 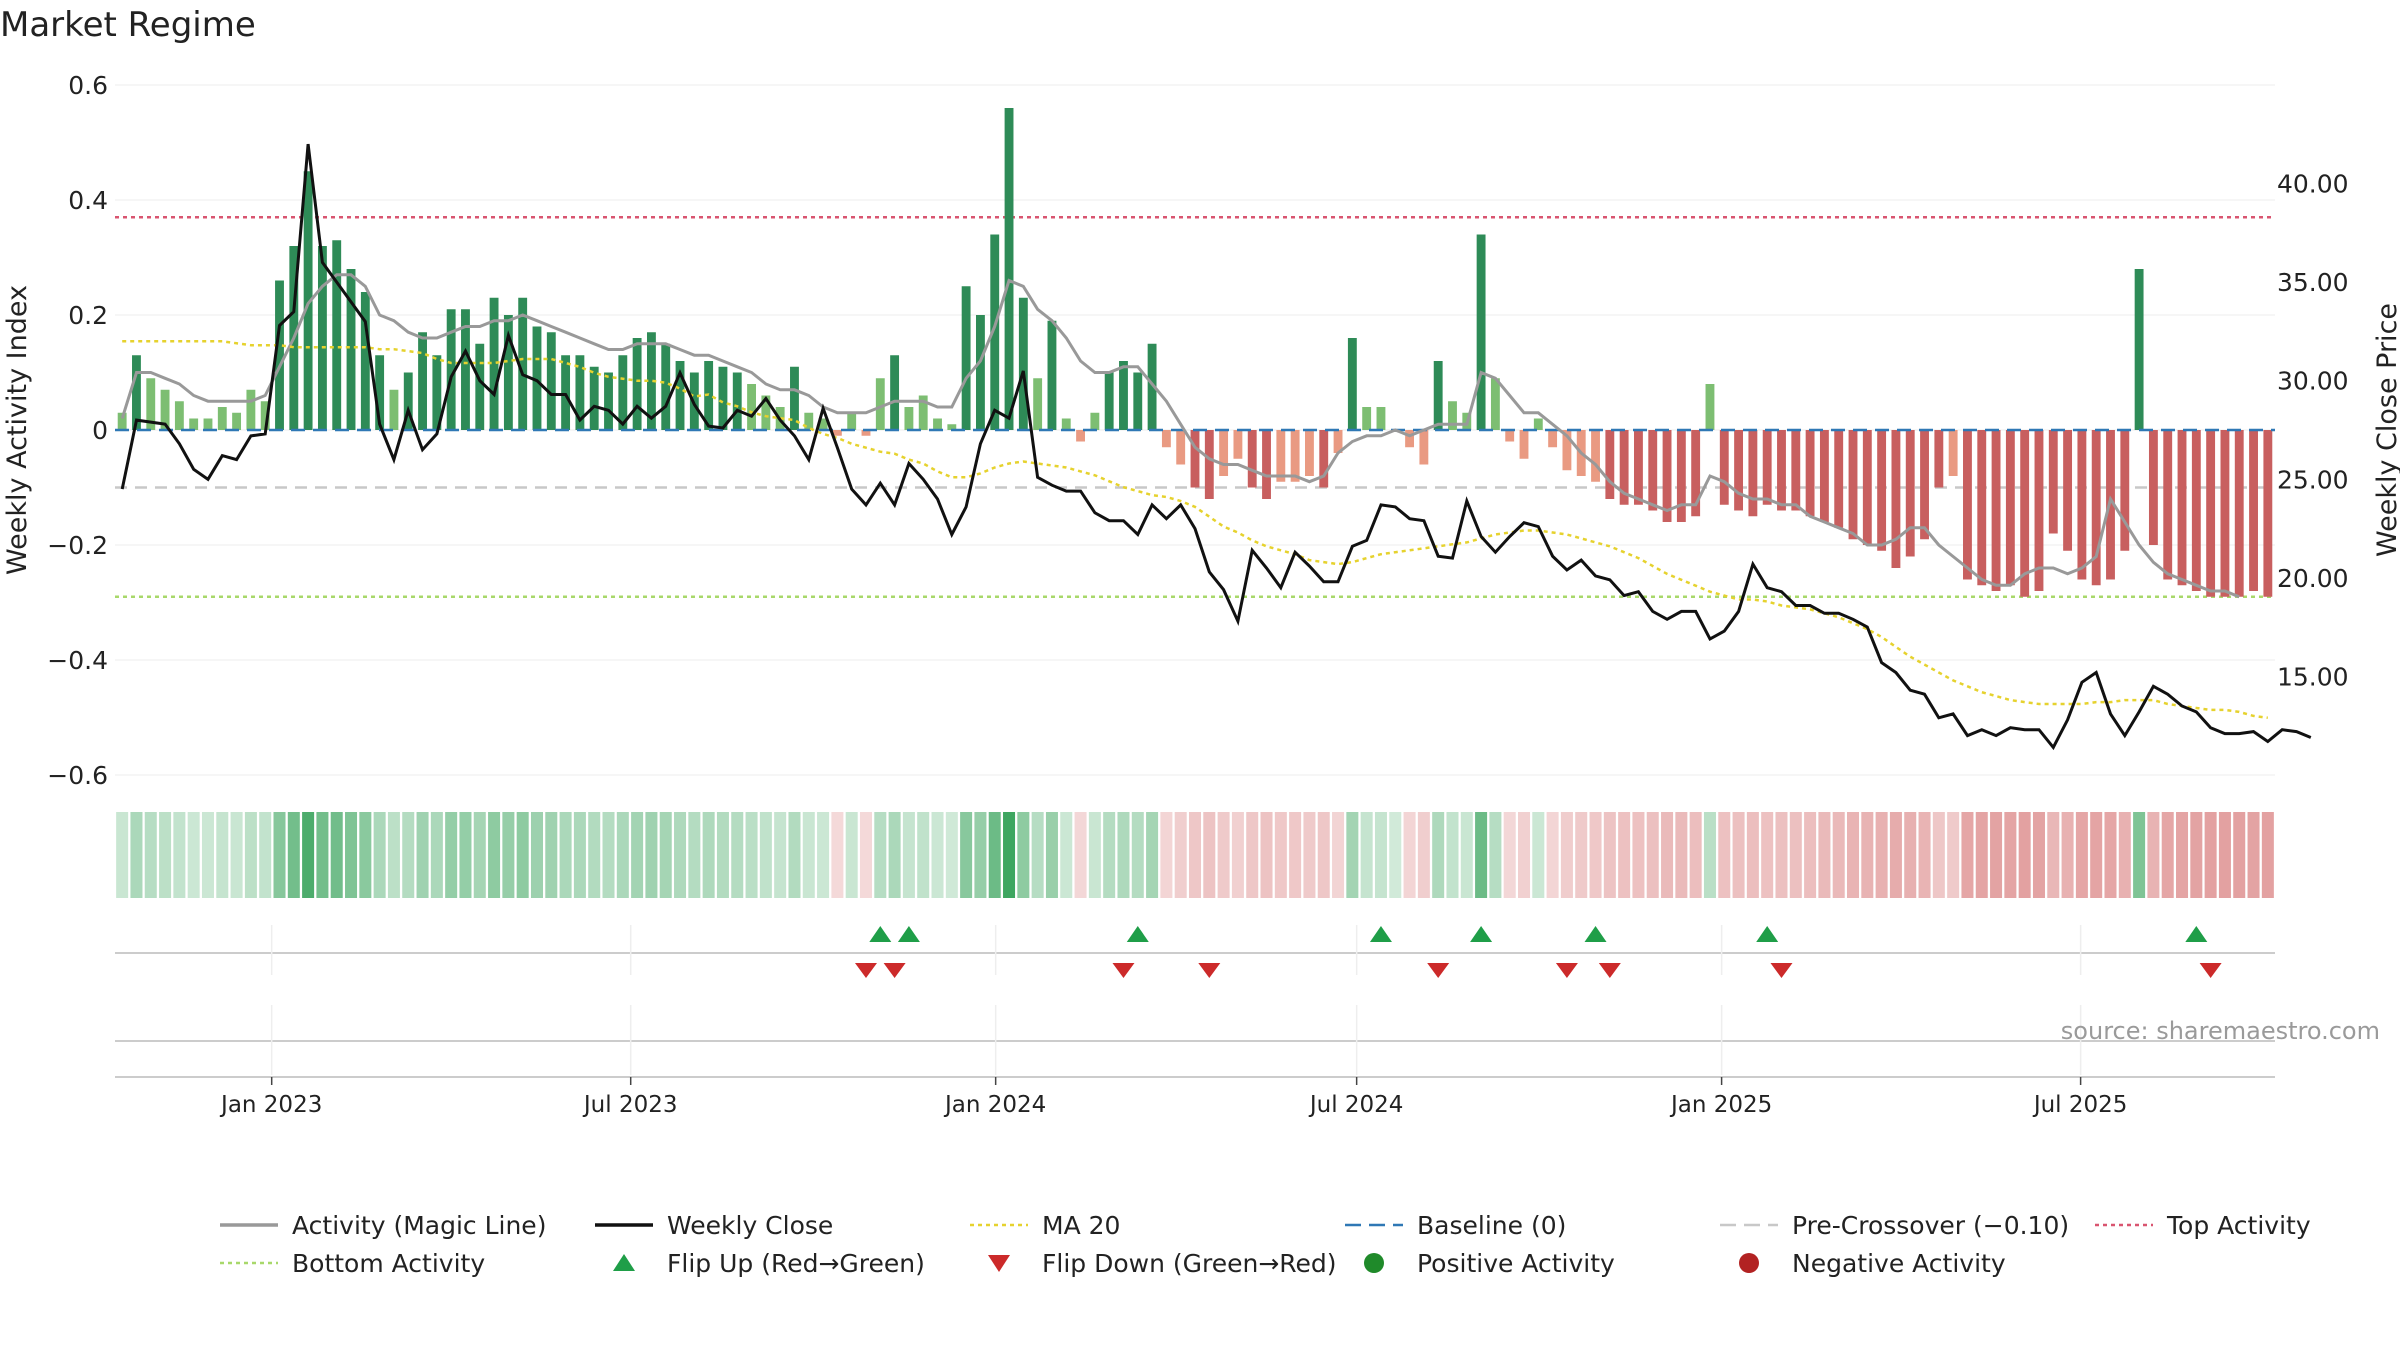 What do you see at coordinates (1081, 1225) in the screenshot?
I see `legend-label: MA 20` at bounding box center [1081, 1225].